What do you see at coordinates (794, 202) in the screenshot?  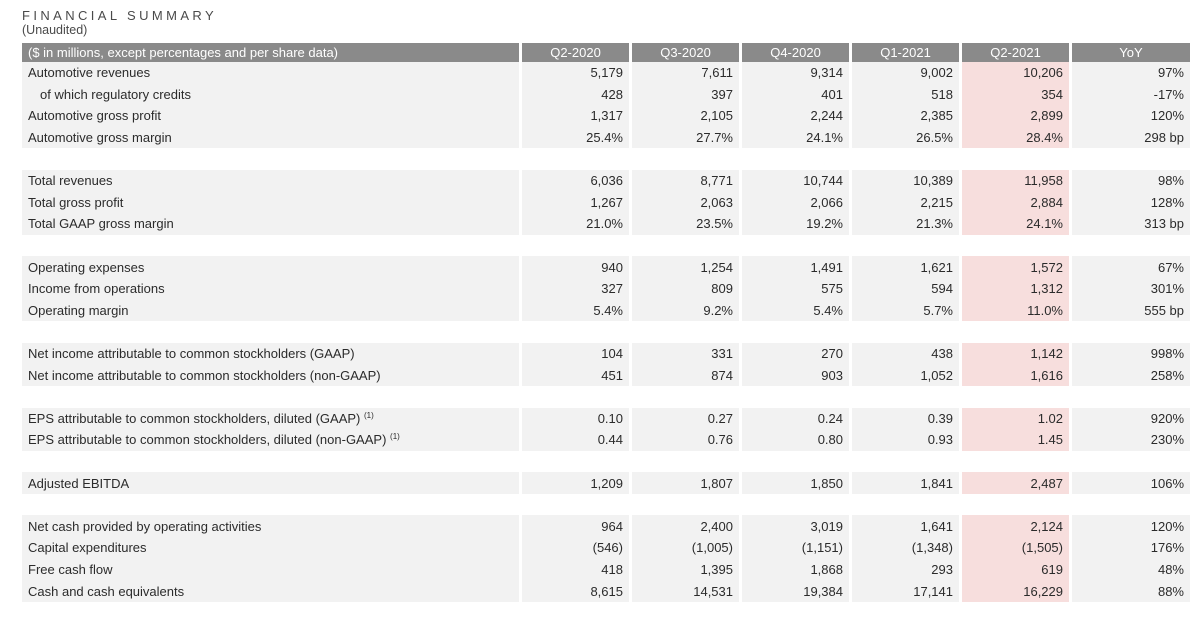 I see `cell: 2,066` at bounding box center [794, 202].